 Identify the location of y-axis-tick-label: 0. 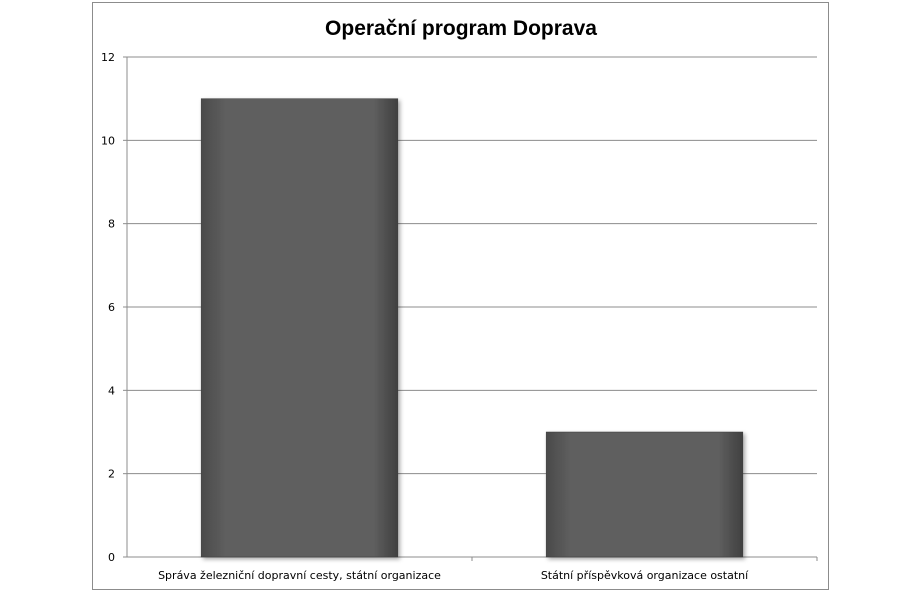
(111, 557).